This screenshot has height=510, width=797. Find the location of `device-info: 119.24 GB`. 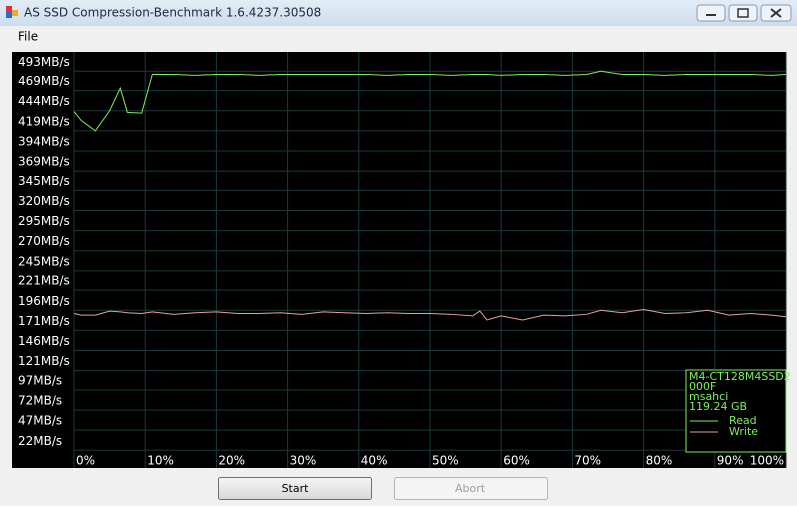

device-info: 119.24 GB is located at coordinates (718, 406).